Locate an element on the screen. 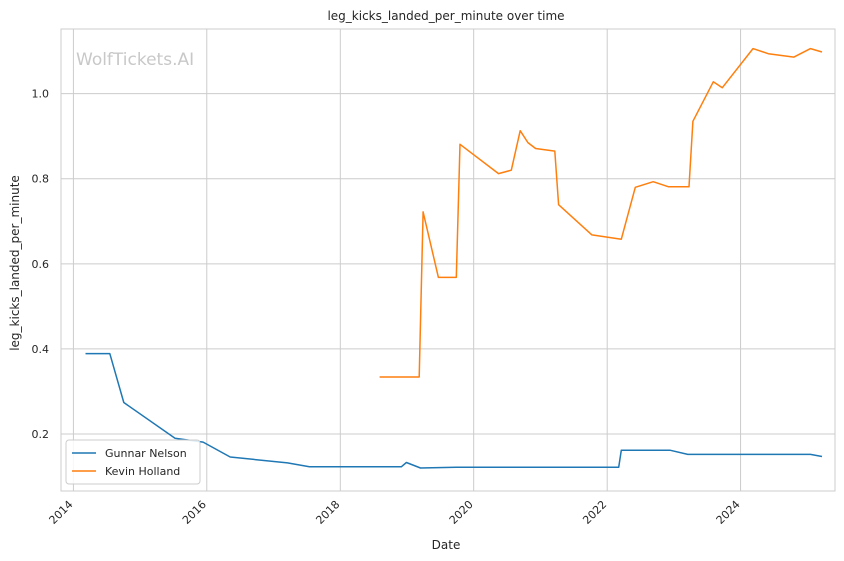 Image resolution: width=844 pixels, height=561 pixels. x-tick-label: 2016 is located at coordinates (194, 512).